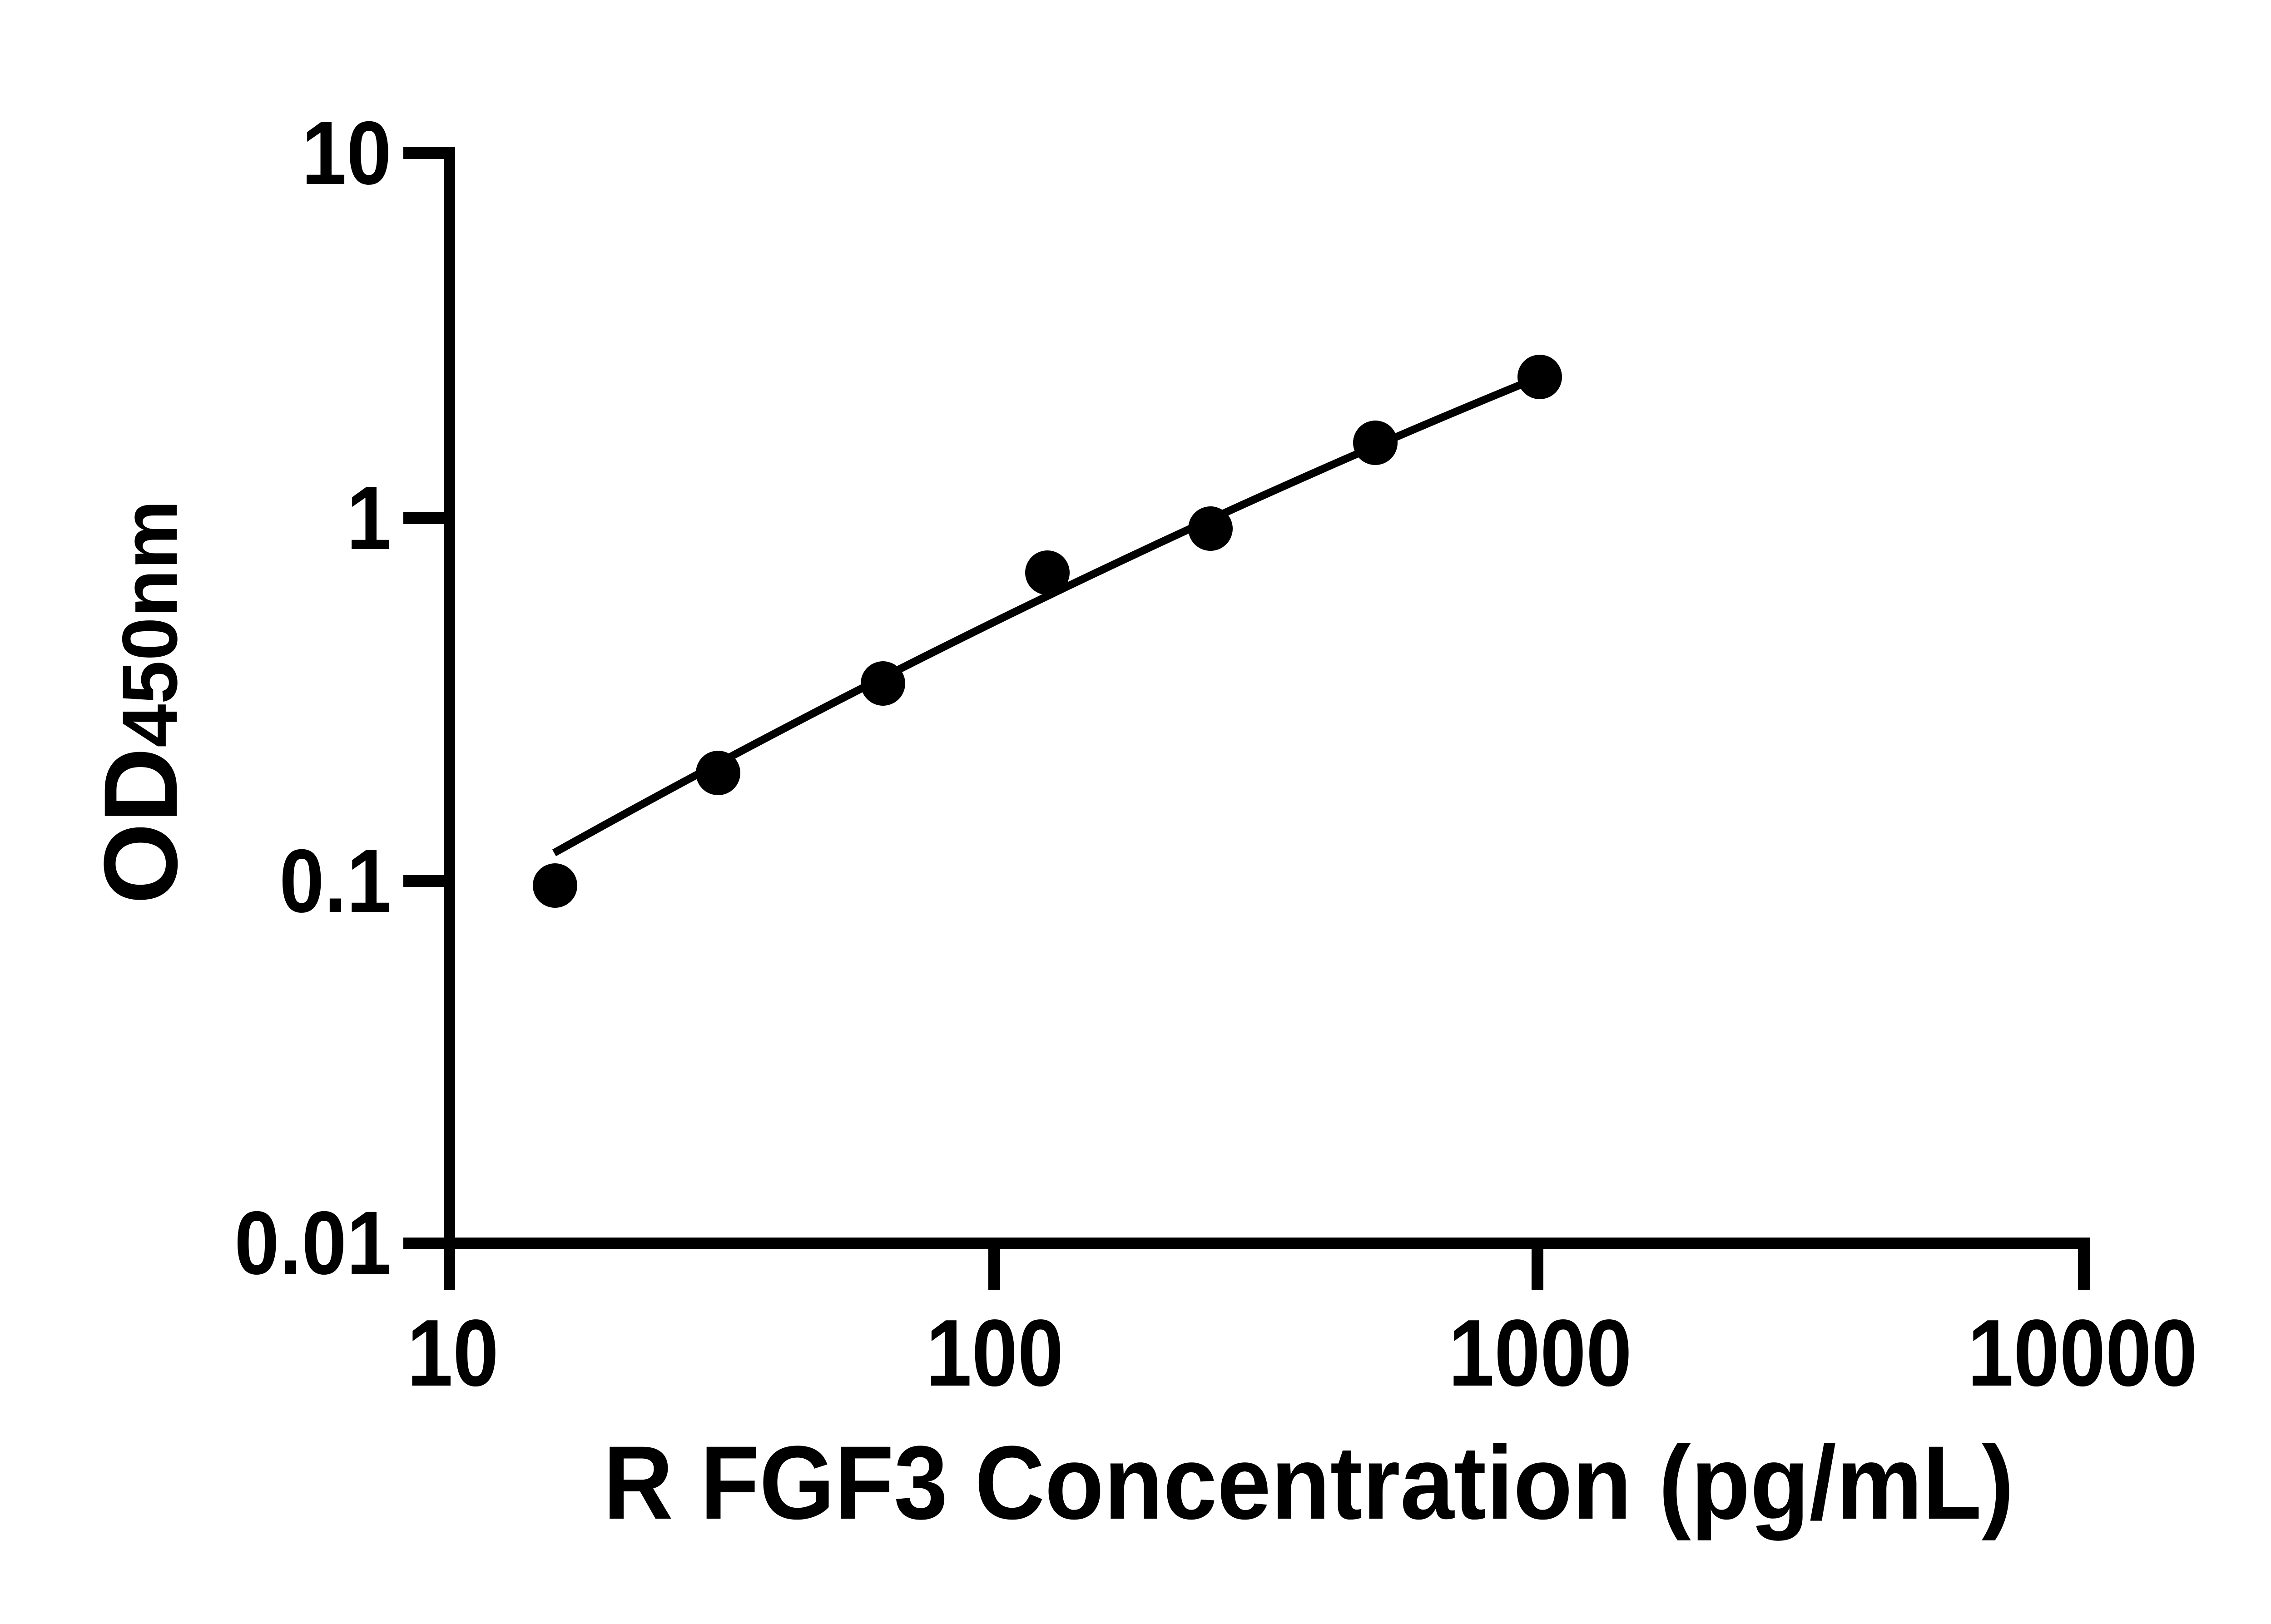 This screenshot has width=2271, height=1624. I want to click on svg-text: 10000, so click(2082, 1353).